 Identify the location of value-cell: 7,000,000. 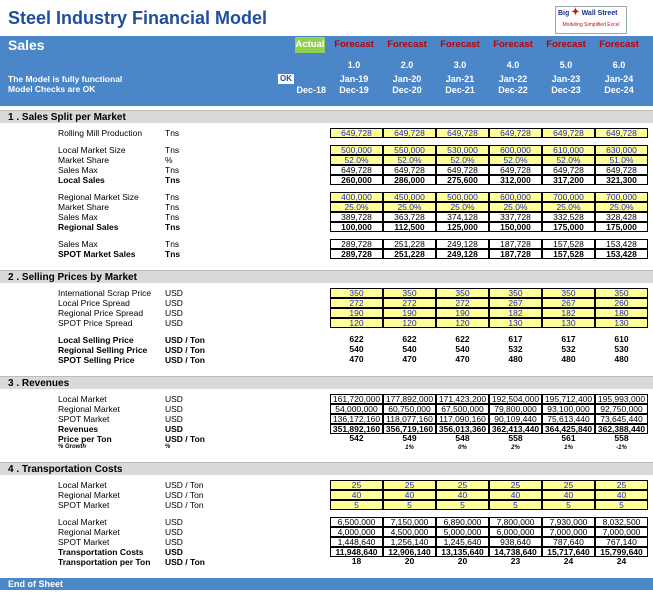
(621, 532).